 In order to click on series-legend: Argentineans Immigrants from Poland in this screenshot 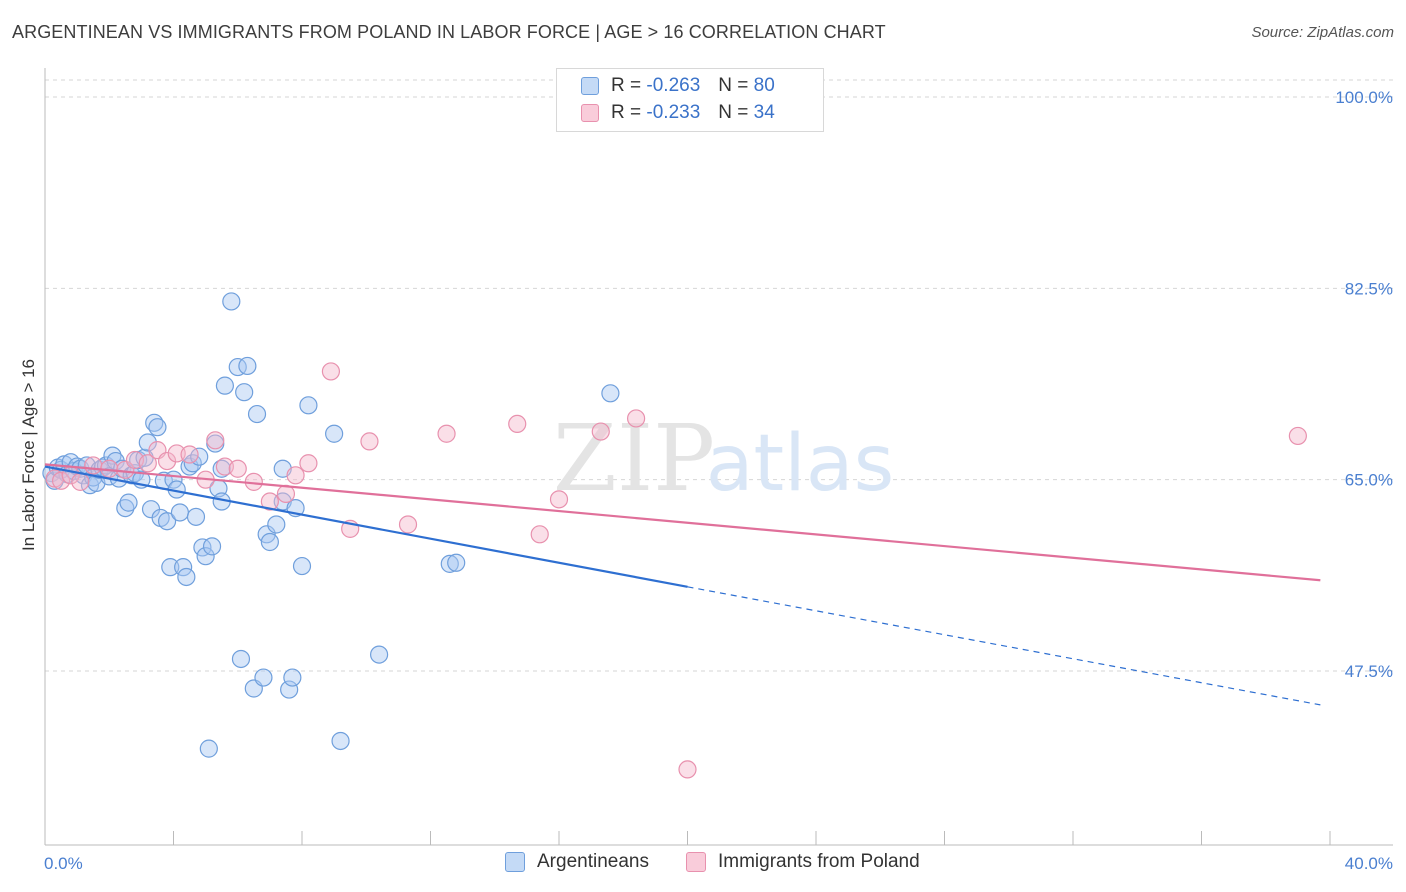, I will do `click(703, 864)`.